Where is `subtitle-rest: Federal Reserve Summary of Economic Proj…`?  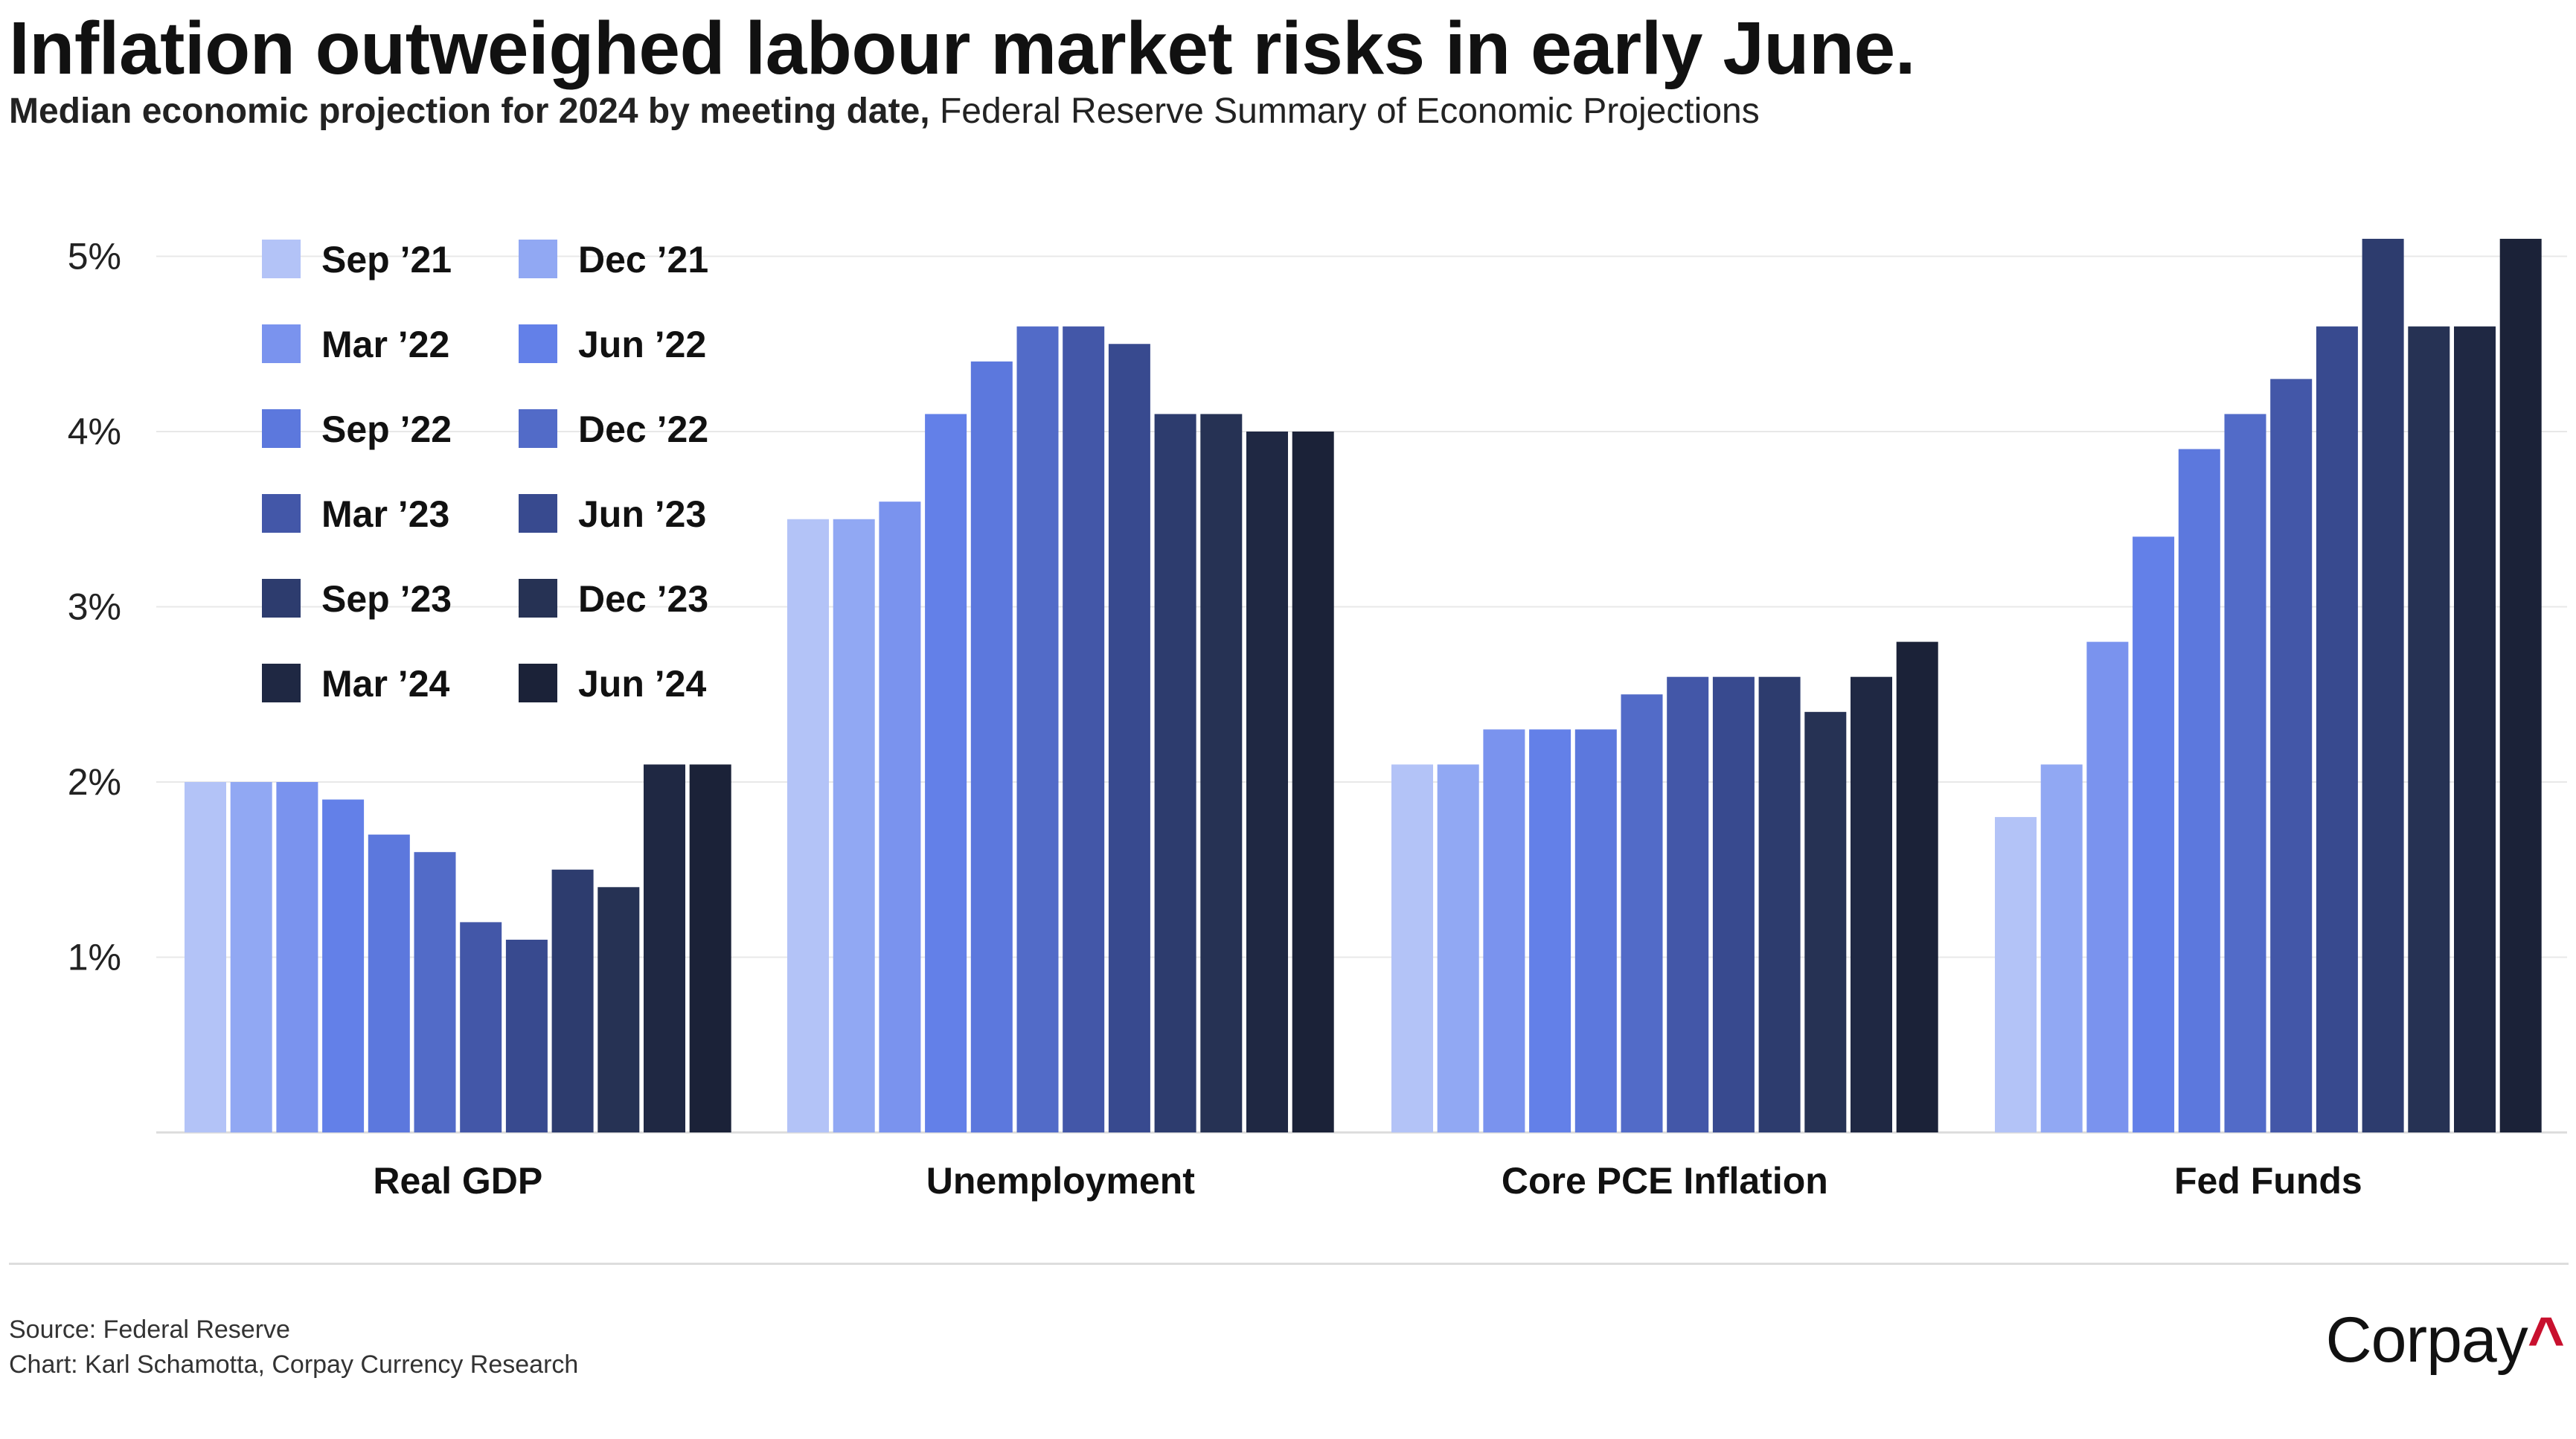
subtitle-rest: Federal Reserve Summary of Economic Proj… is located at coordinates (1344, 111).